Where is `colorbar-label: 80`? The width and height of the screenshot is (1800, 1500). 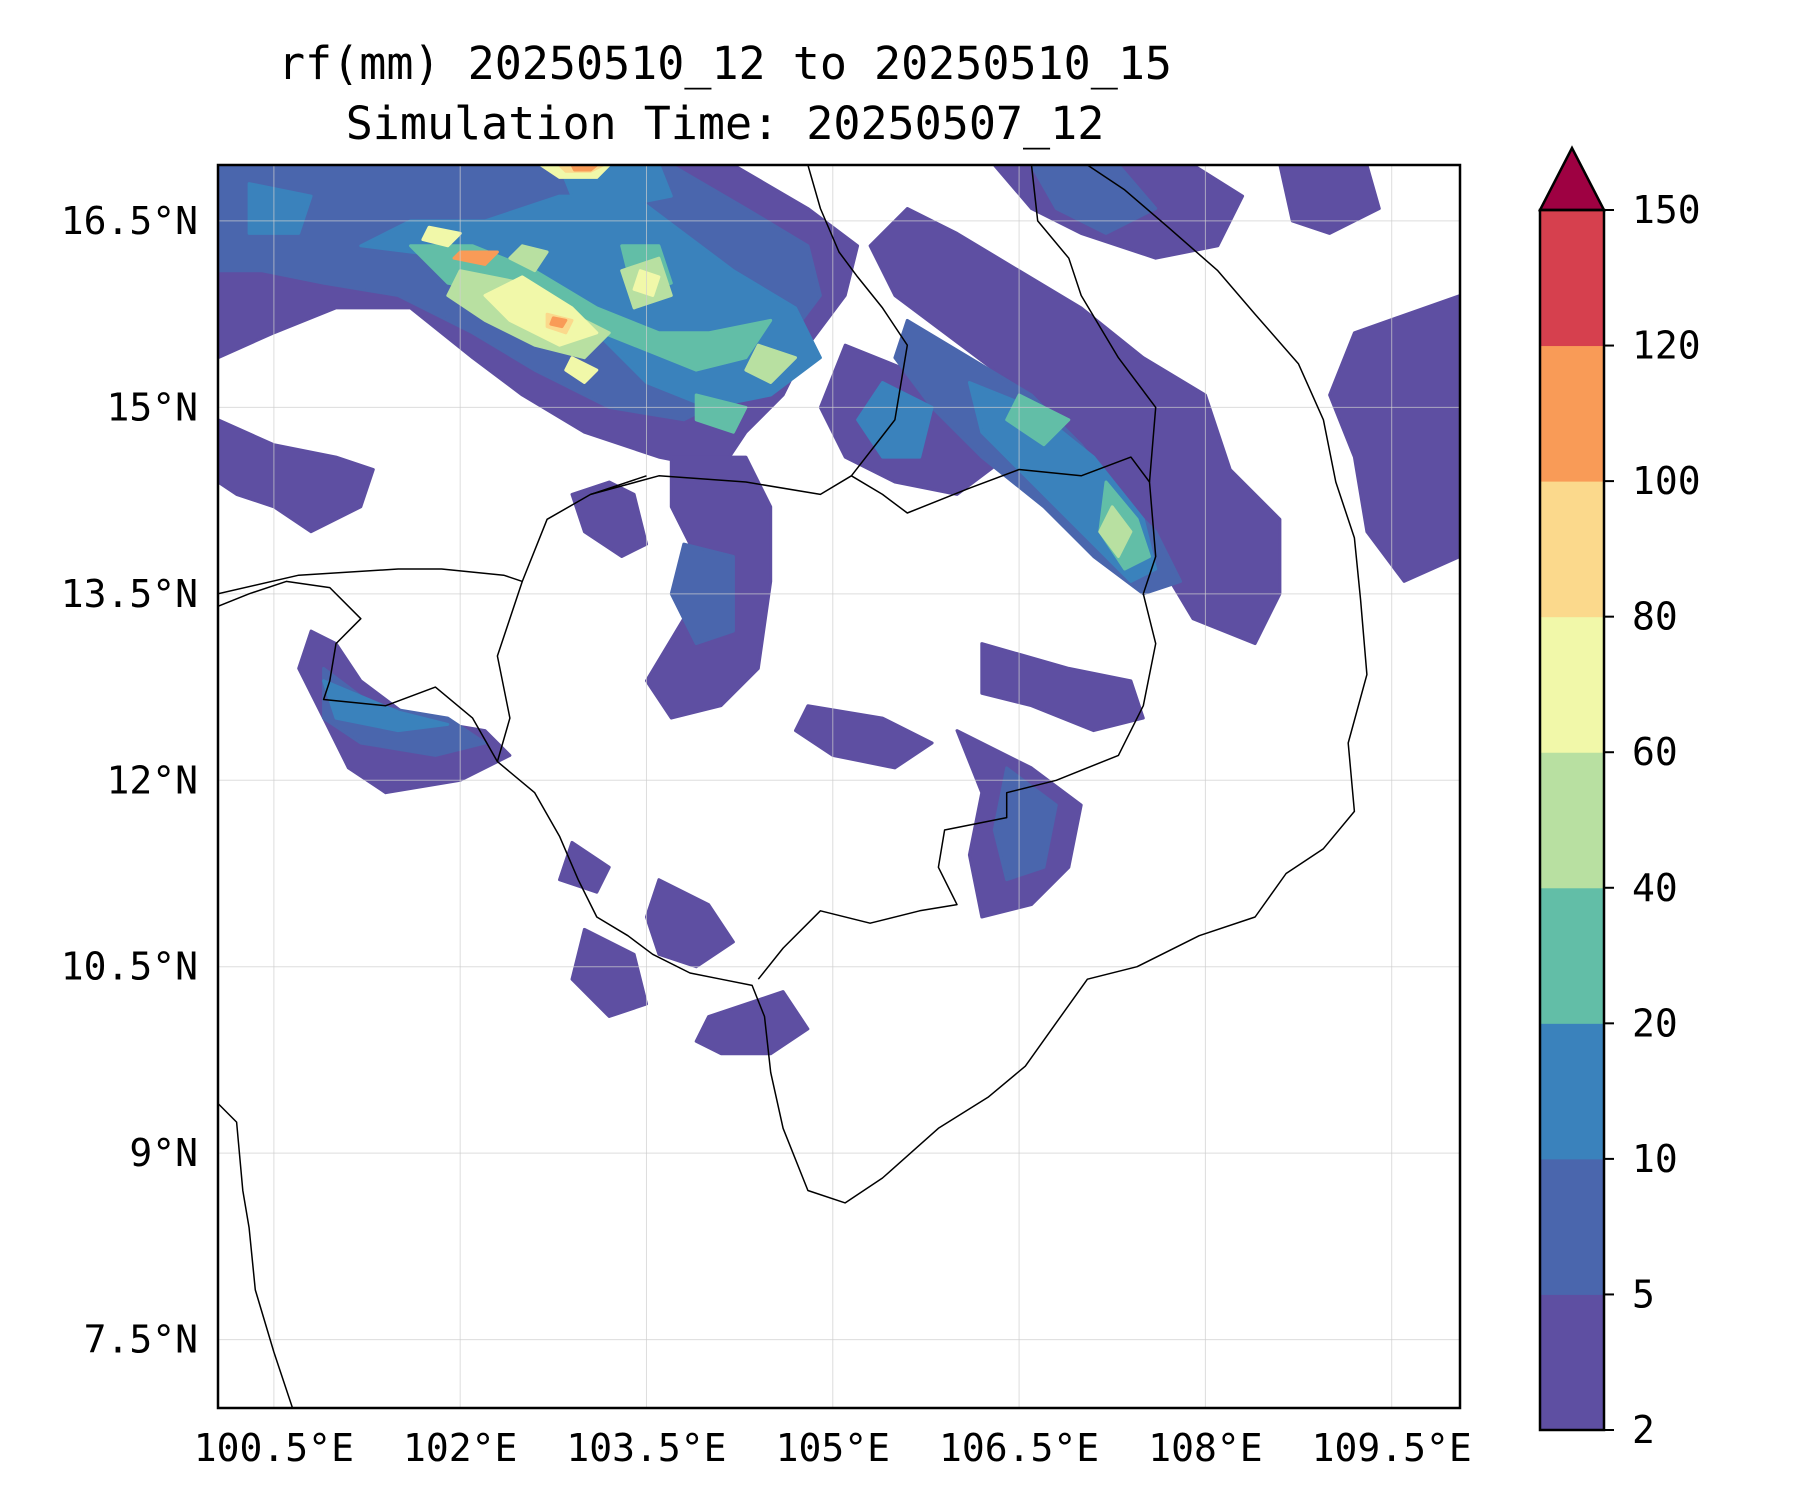
colorbar-label: 80 is located at coordinates (1655, 617).